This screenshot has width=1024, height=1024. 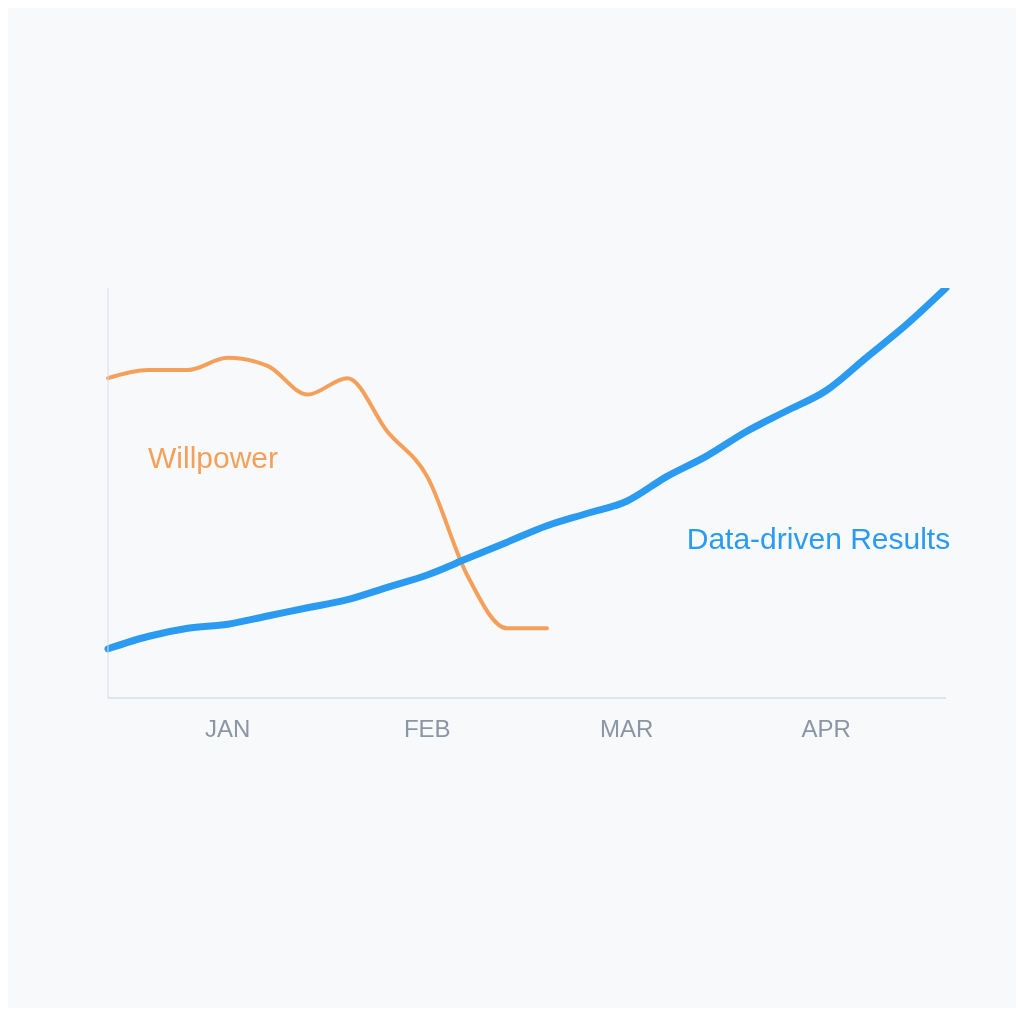 I want to click on x-tick-label: APR, so click(x=826, y=729).